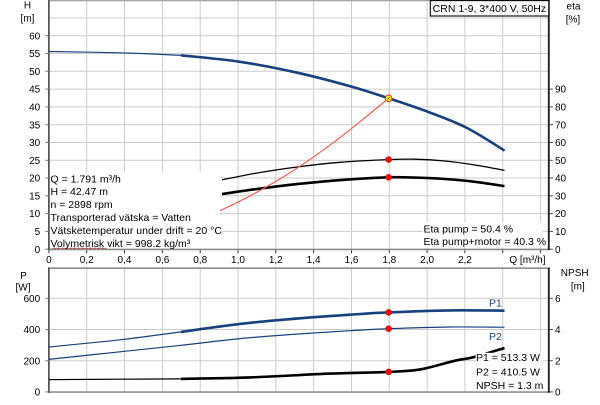 The width and height of the screenshot is (600, 405). Describe the element at coordinates (137, 231) in the screenshot. I see `svg-text:Vätsketemperatur under drift =: Vätsketemperatur under drift = 20 °C` at that location.